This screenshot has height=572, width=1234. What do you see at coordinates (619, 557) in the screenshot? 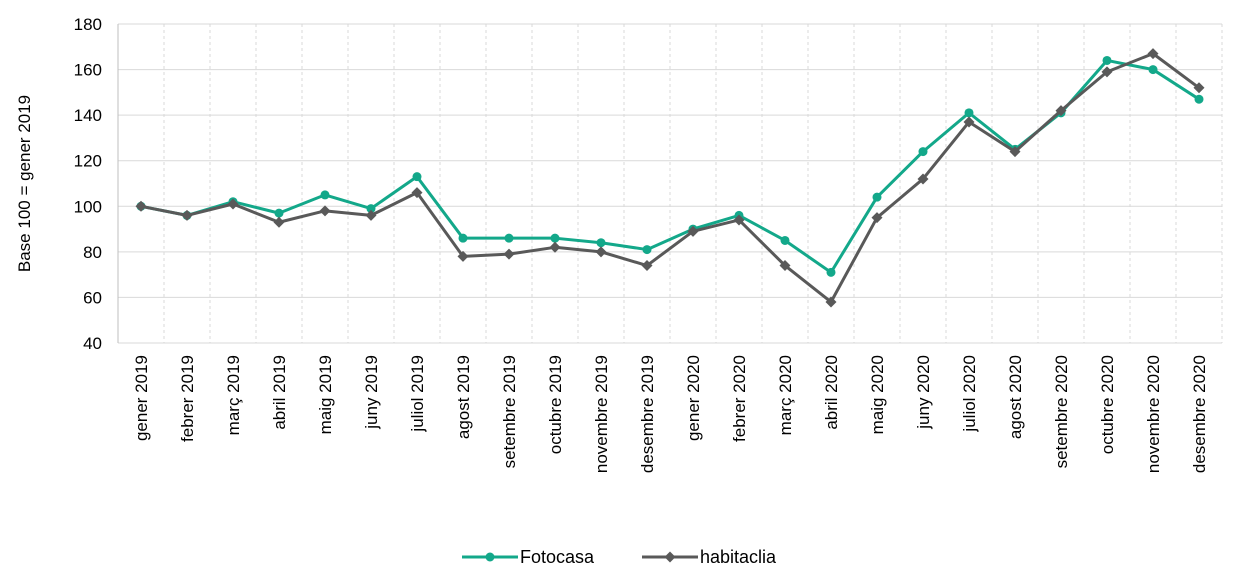
I see `legend: Fotocasa habitaclia` at bounding box center [619, 557].